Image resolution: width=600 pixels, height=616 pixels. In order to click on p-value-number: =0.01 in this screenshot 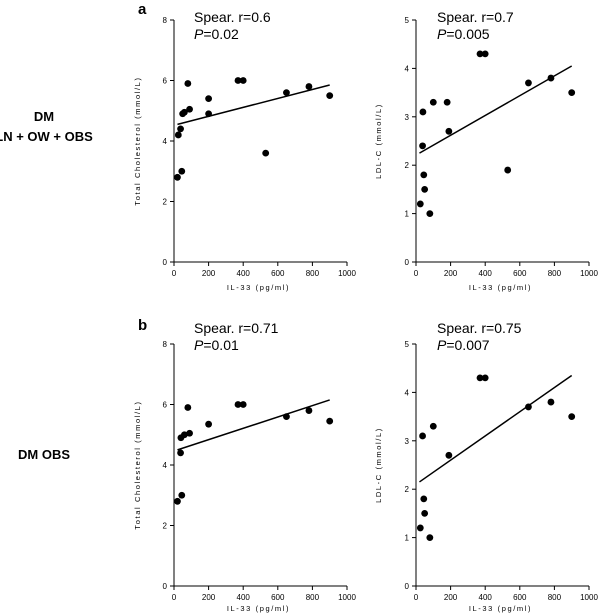, I will do `click(221, 345)`.